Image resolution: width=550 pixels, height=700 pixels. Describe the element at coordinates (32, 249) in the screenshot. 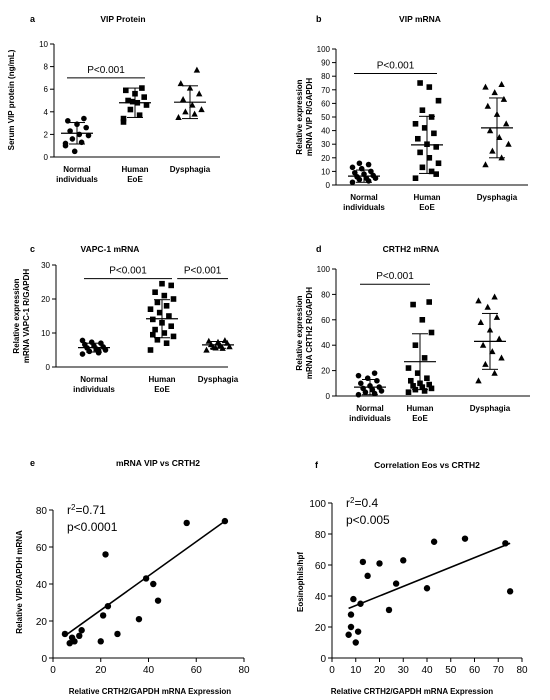

I see `panel-letter: c` at that location.